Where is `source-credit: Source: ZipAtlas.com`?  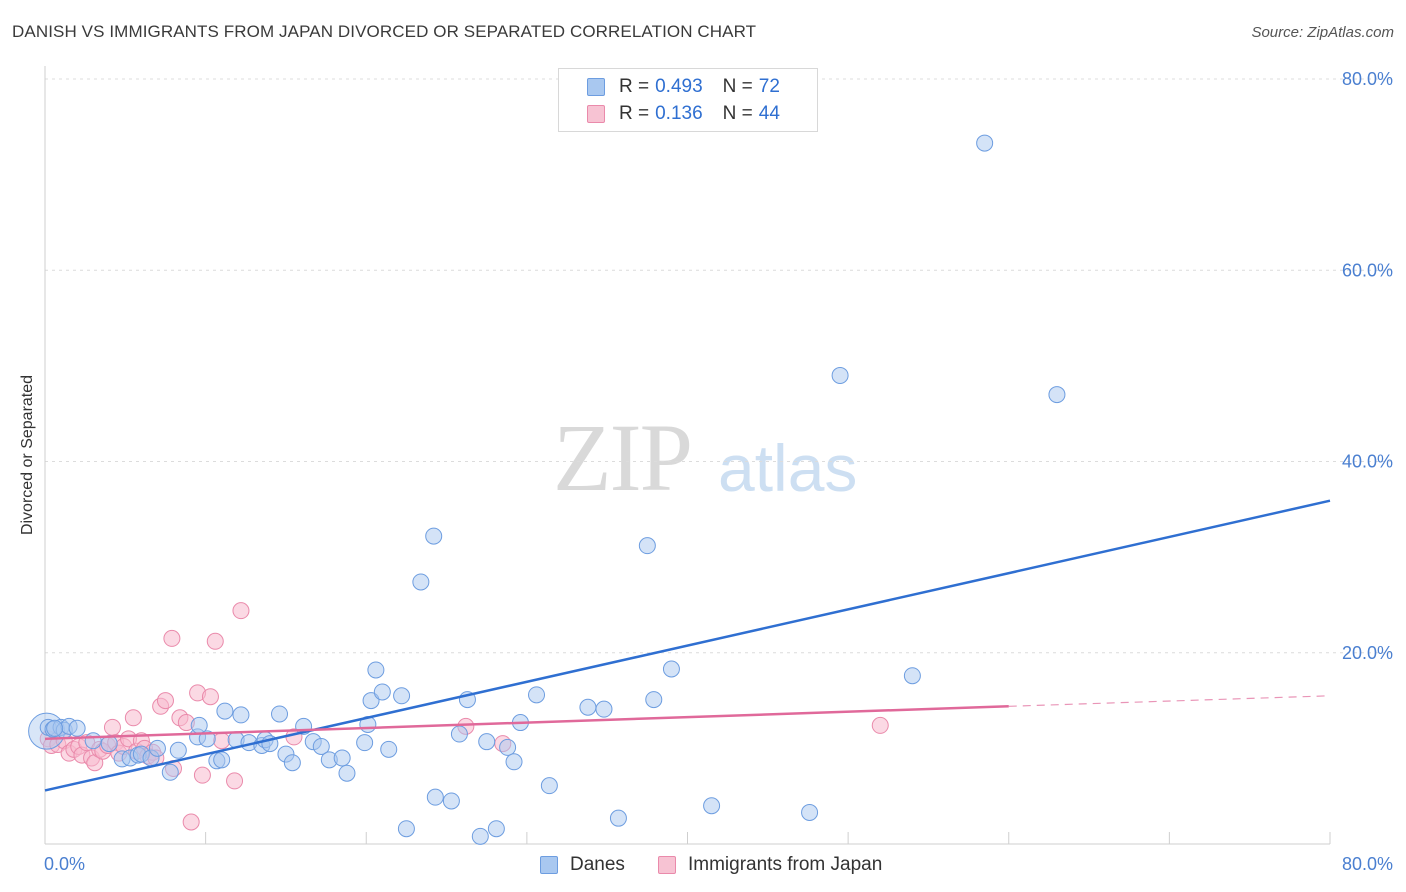 source-credit: Source: ZipAtlas.com is located at coordinates (1322, 32).